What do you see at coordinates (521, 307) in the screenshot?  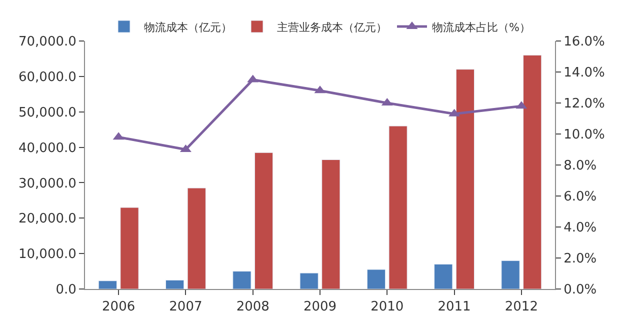 I see `x-tick-label: 2012` at bounding box center [521, 307].